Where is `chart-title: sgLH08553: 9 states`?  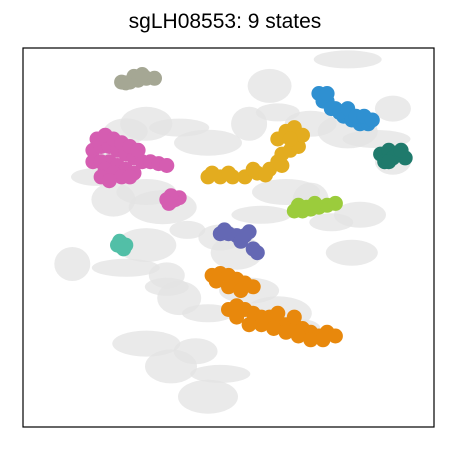
chart-title: sgLH08553: 9 states is located at coordinates (225, 21).